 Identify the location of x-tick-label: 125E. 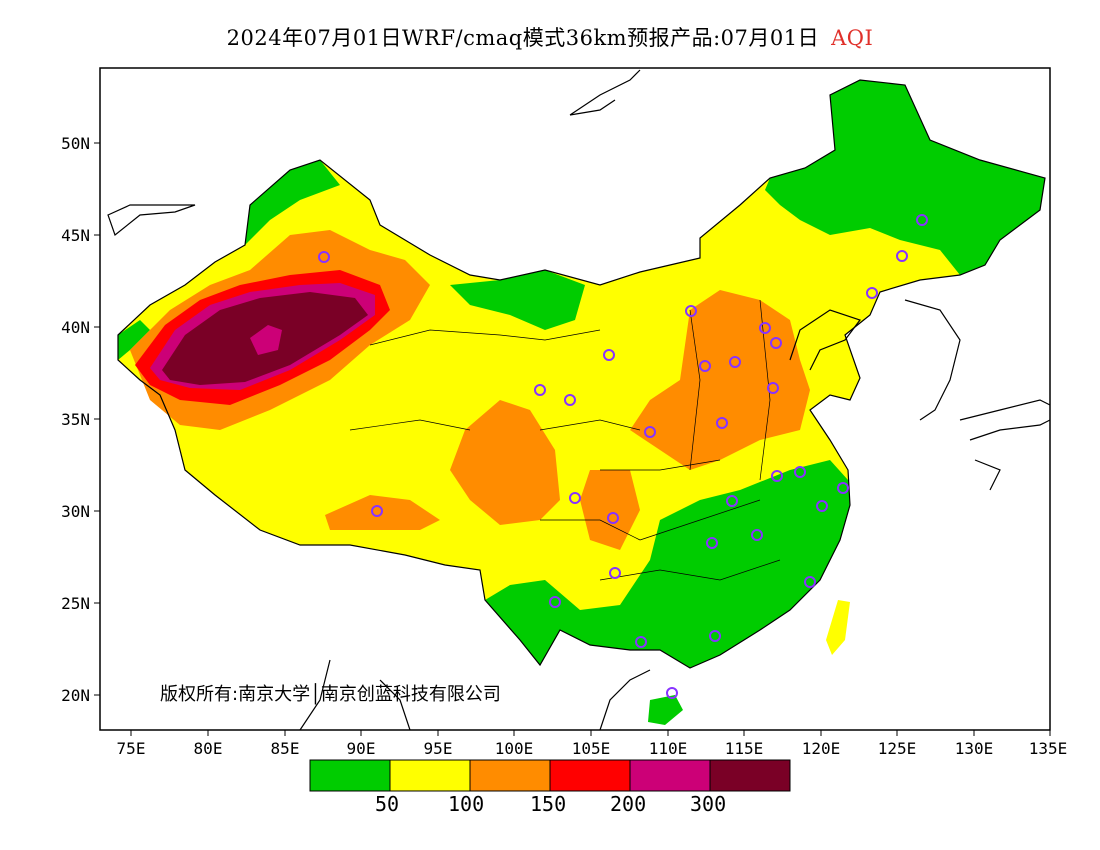
(897, 748).